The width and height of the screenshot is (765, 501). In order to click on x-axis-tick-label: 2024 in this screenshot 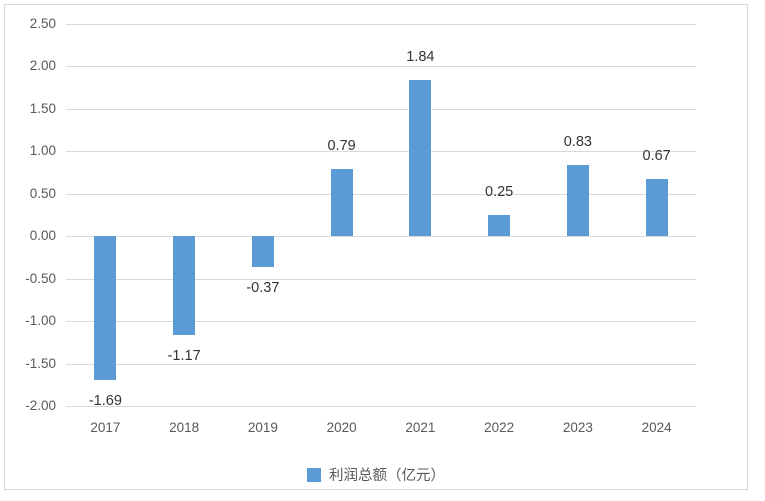, I will do `click(656, 427)`.